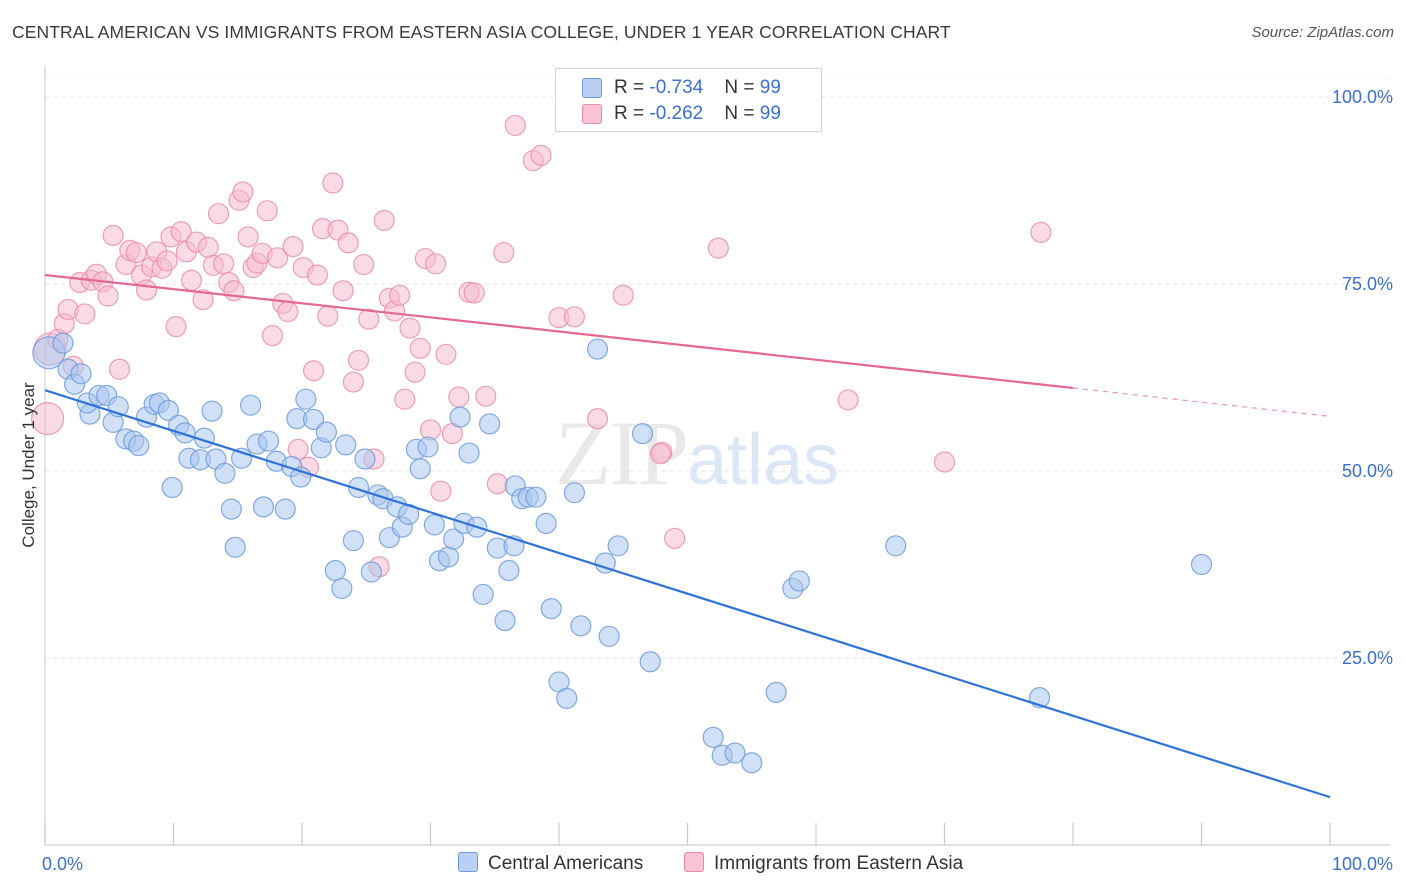 This screenshot has height=892, width=1406. Describe the element at coordinates (1367, 658) in the screenshot. I see `y-tick-label: 25.0%` at that location.